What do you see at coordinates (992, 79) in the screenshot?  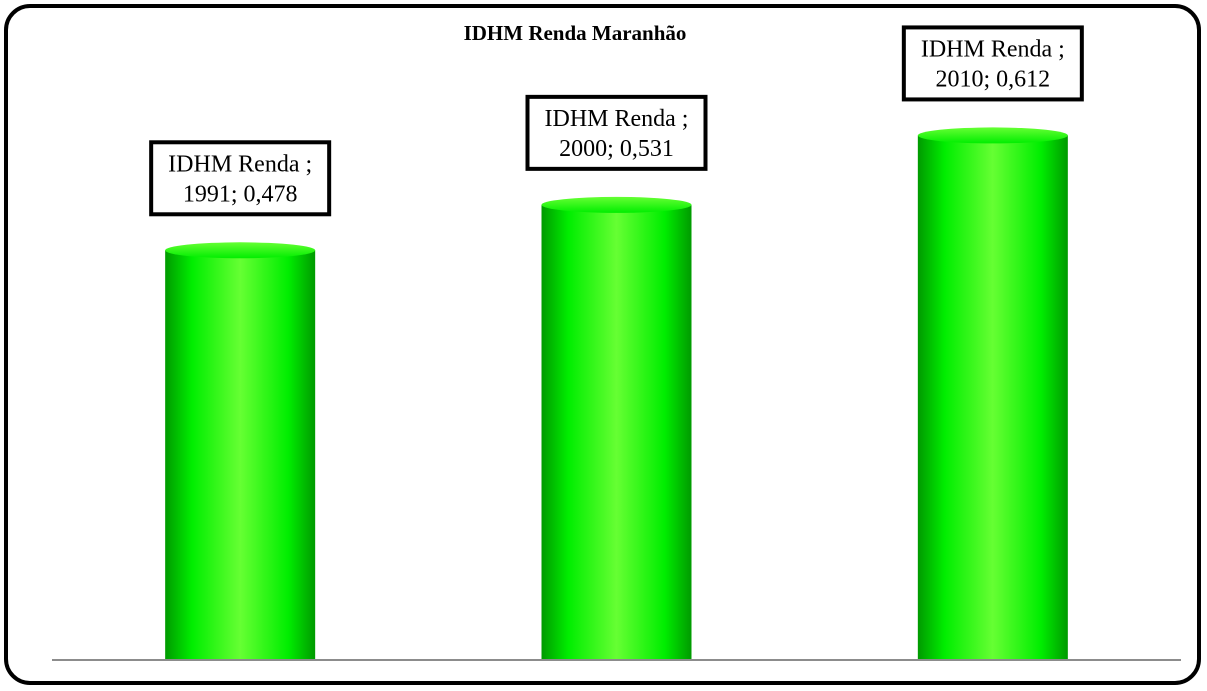 I see `data-label-line: 2010; 0,612` at bounding box center [992, 79].